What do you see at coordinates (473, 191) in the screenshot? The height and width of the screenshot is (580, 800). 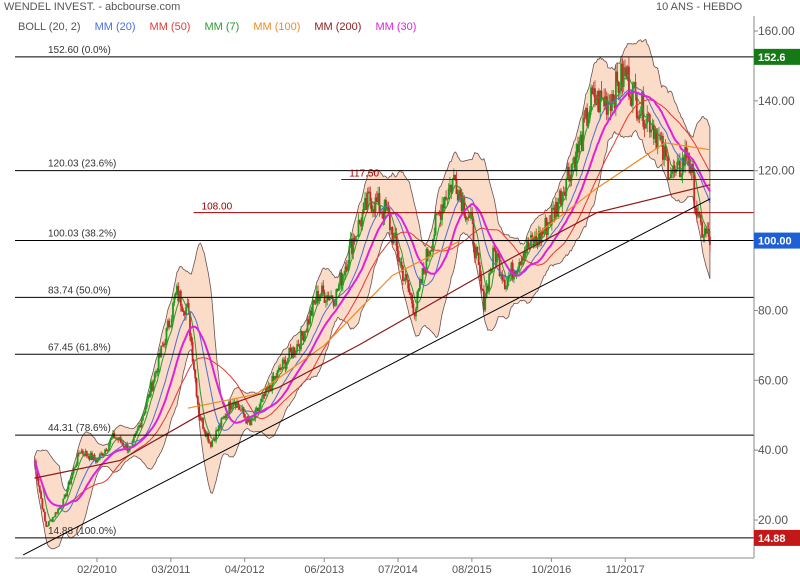 I see `resistance-levels: 117.50 108.00` at bounding box center [473, 191].